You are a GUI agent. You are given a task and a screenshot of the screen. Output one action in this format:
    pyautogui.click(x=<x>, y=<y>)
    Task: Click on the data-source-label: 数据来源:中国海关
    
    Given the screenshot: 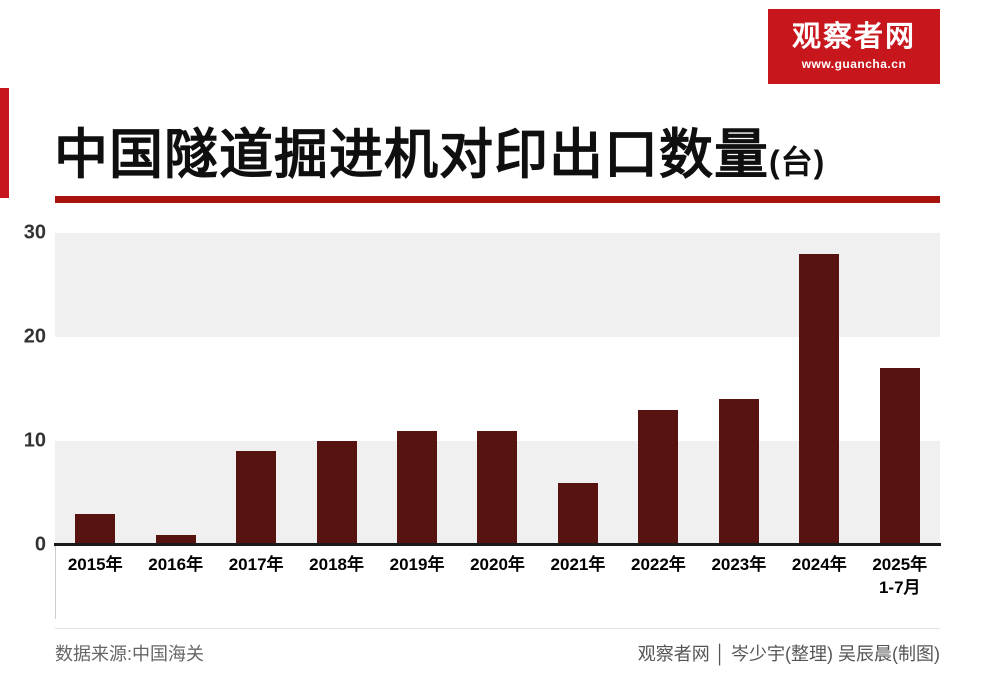 What is the action you would take?
    pyautogui.click(x=130, y=654)
    